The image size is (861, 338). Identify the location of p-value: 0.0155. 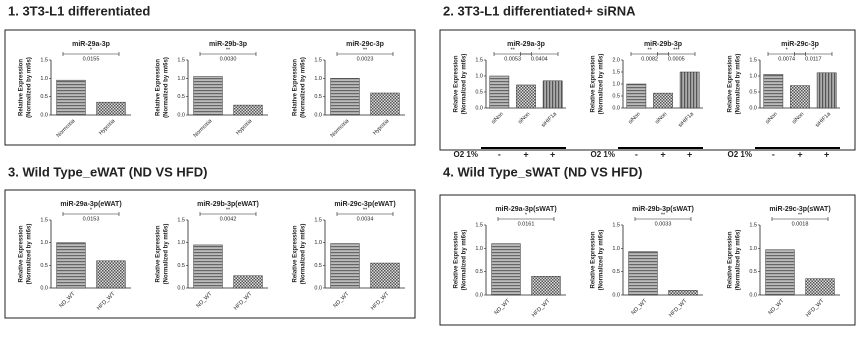
(91, 59).